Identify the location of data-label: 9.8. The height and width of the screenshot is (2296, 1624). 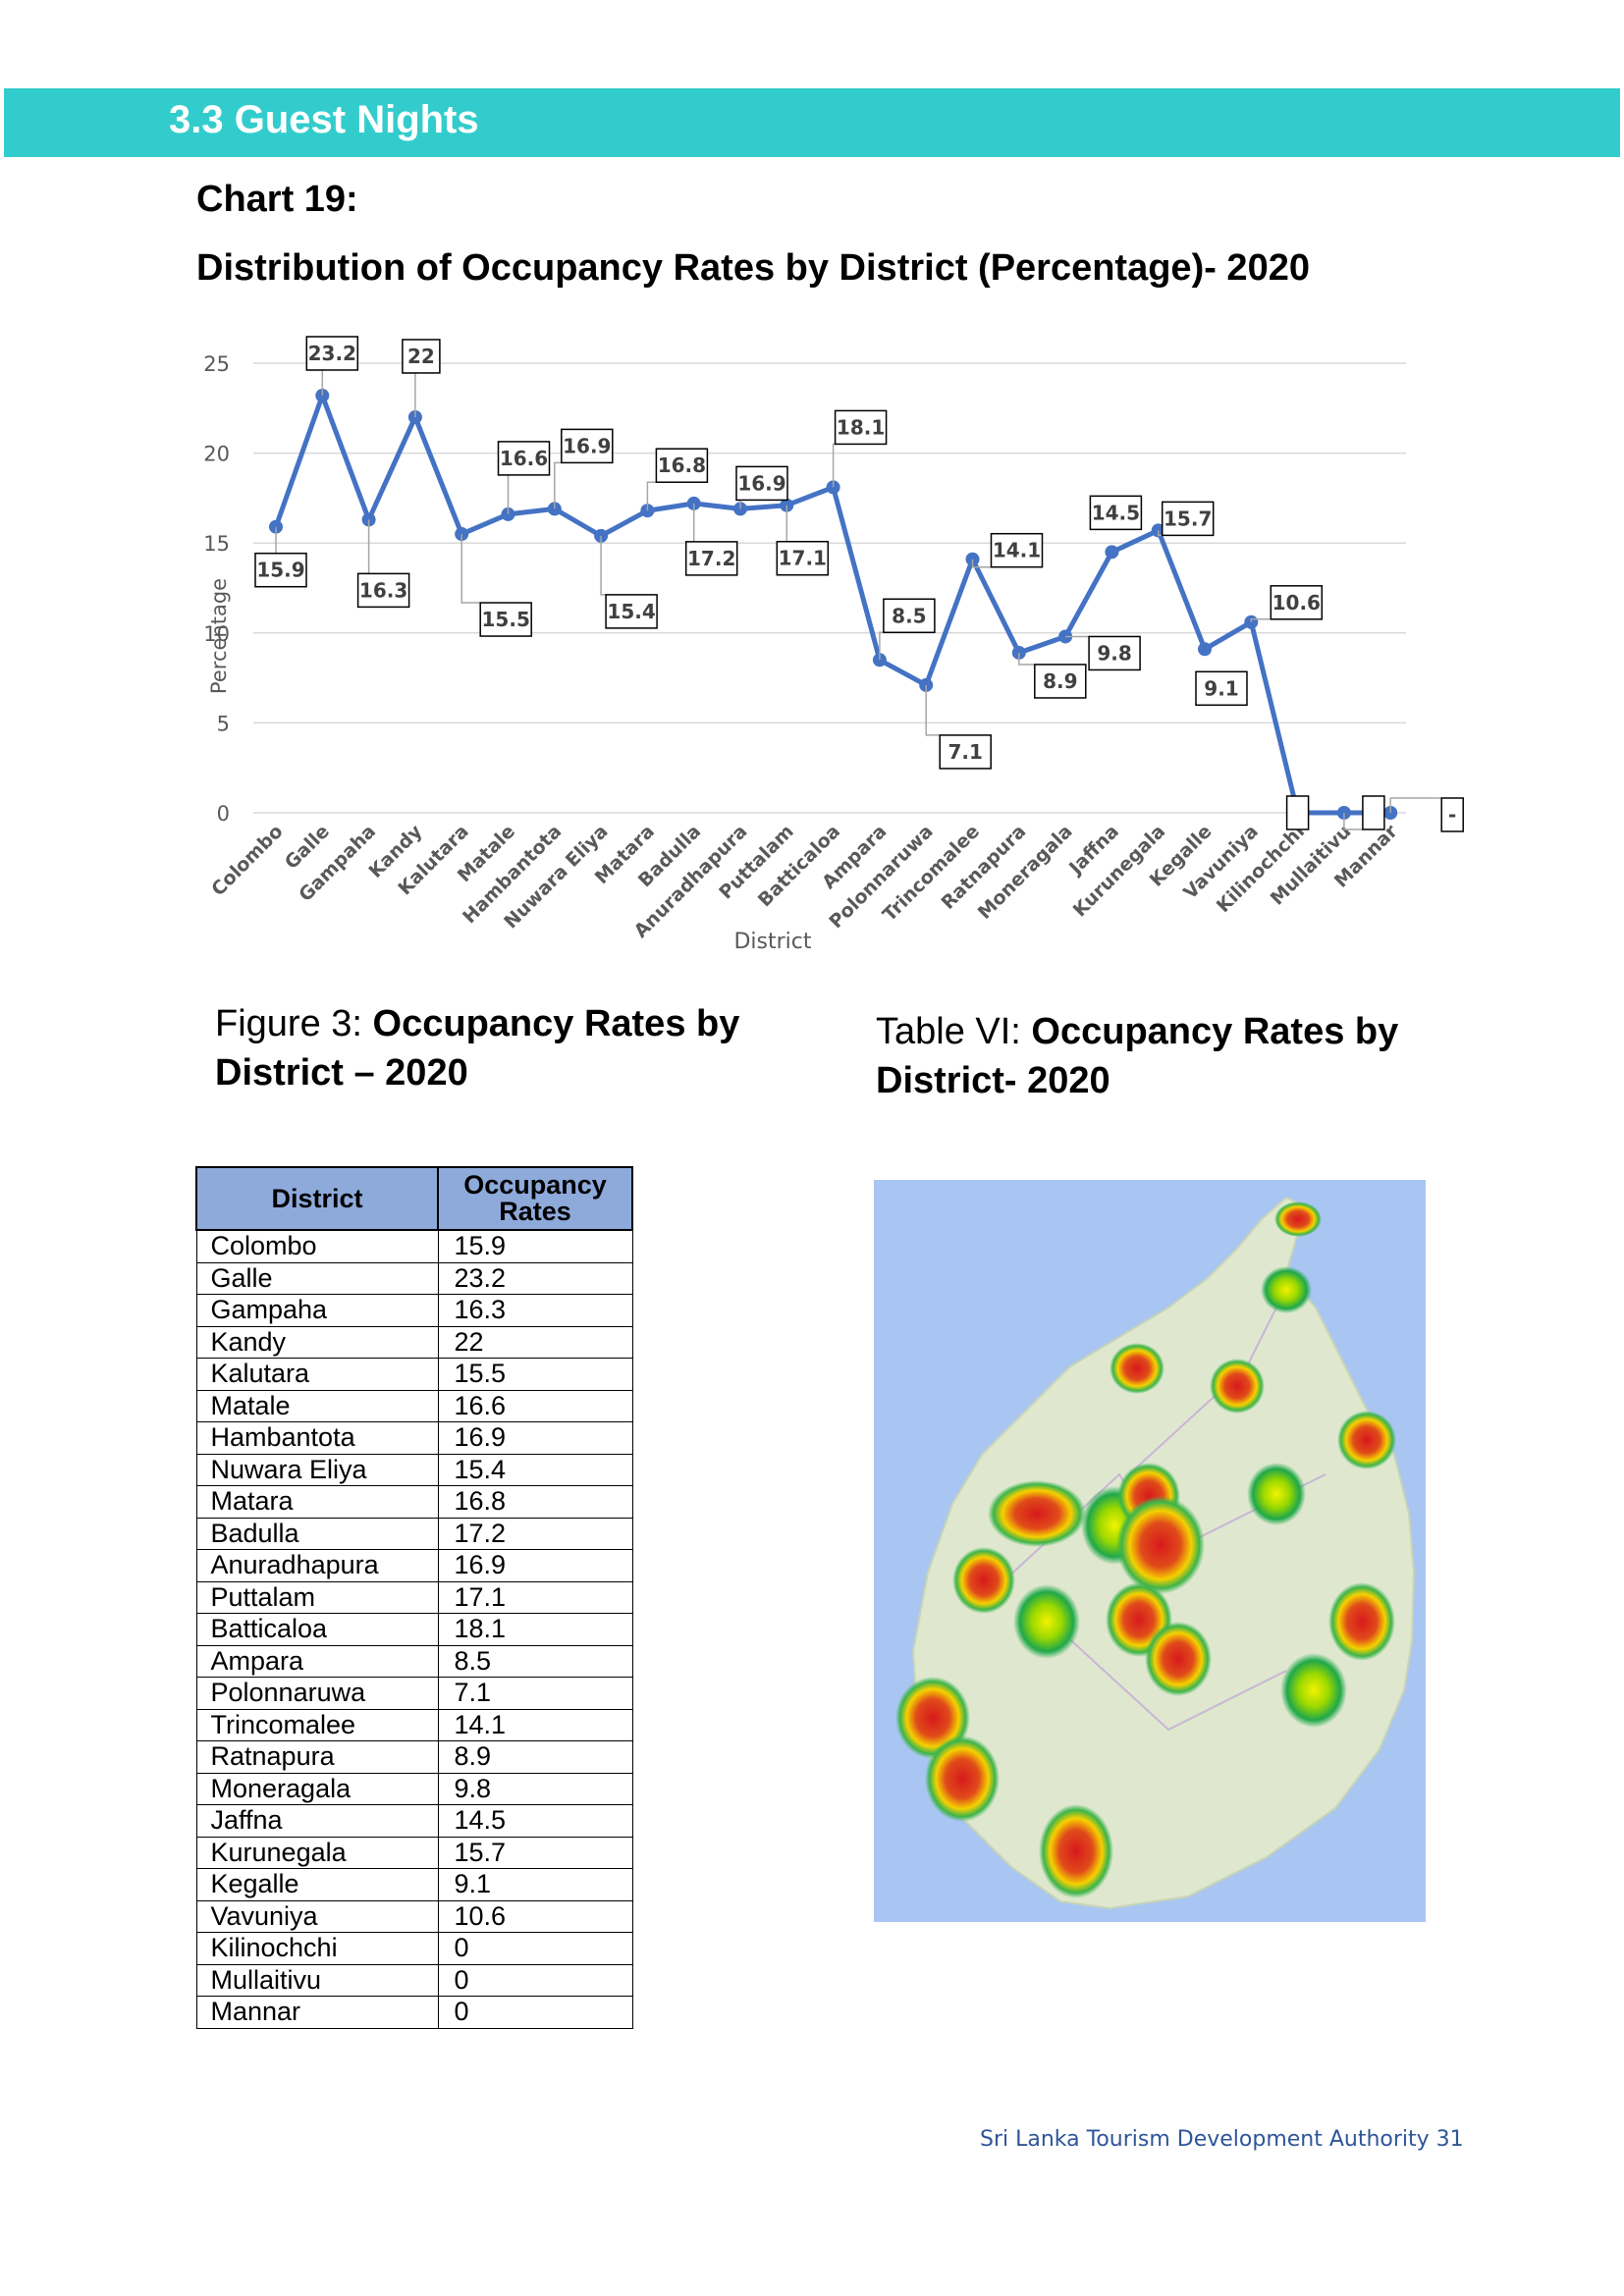
(1114, 653).